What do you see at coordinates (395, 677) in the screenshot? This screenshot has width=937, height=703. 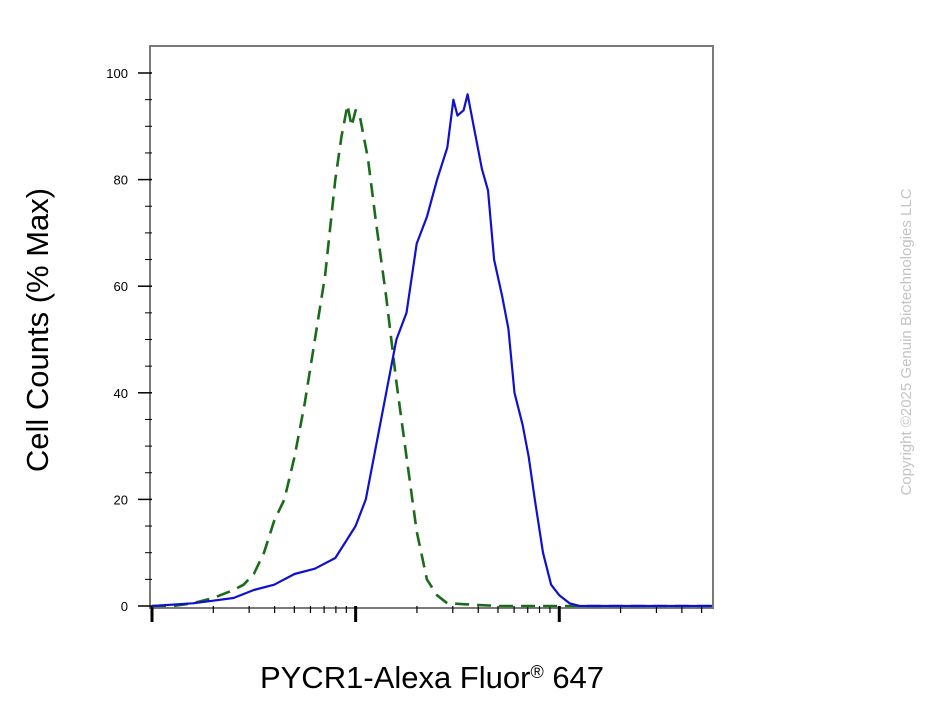 I see `x-axis-title-main: PYCR1-Alexa Fluor` at bounding box center [395, 677].